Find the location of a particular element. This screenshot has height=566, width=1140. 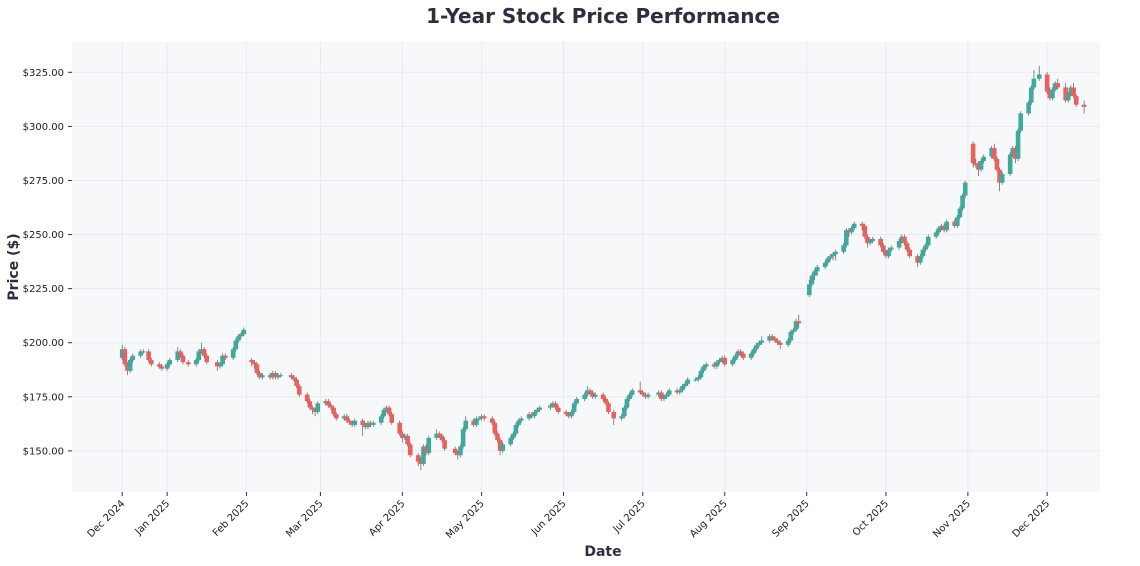

x-tick-label: Jun 2025 is located at coordinates (549, 518).